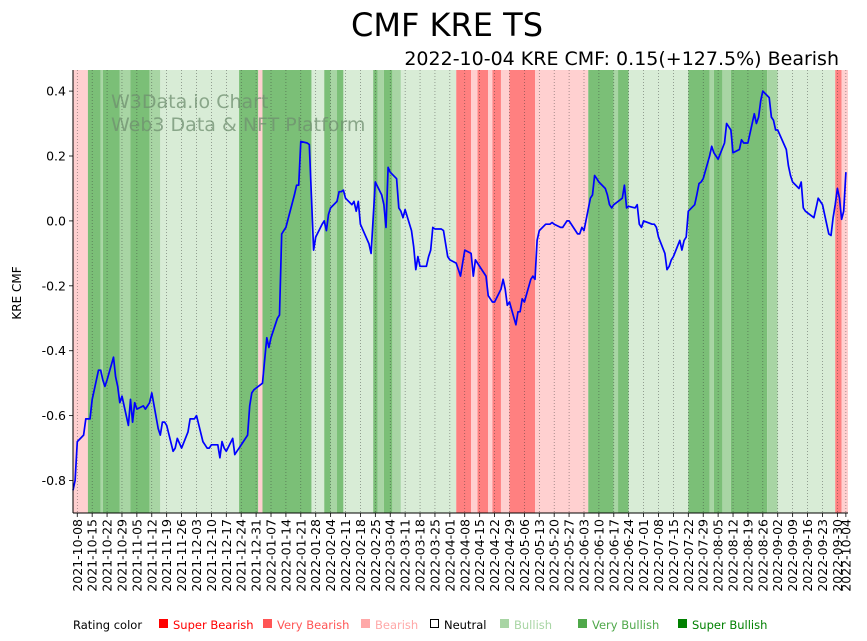  Describe the element at coordinates (300, 555) in the screenshot. I see `x-tick-label: 2022-01-21` at that location.